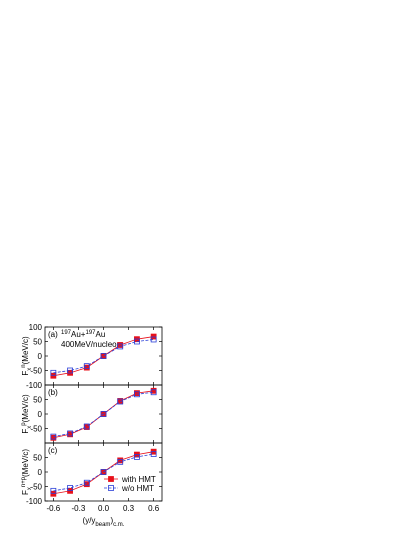  Describe the element at coordinates (154, 508) in the screenshot. I see `x-tick-label: 0.6` at that location.